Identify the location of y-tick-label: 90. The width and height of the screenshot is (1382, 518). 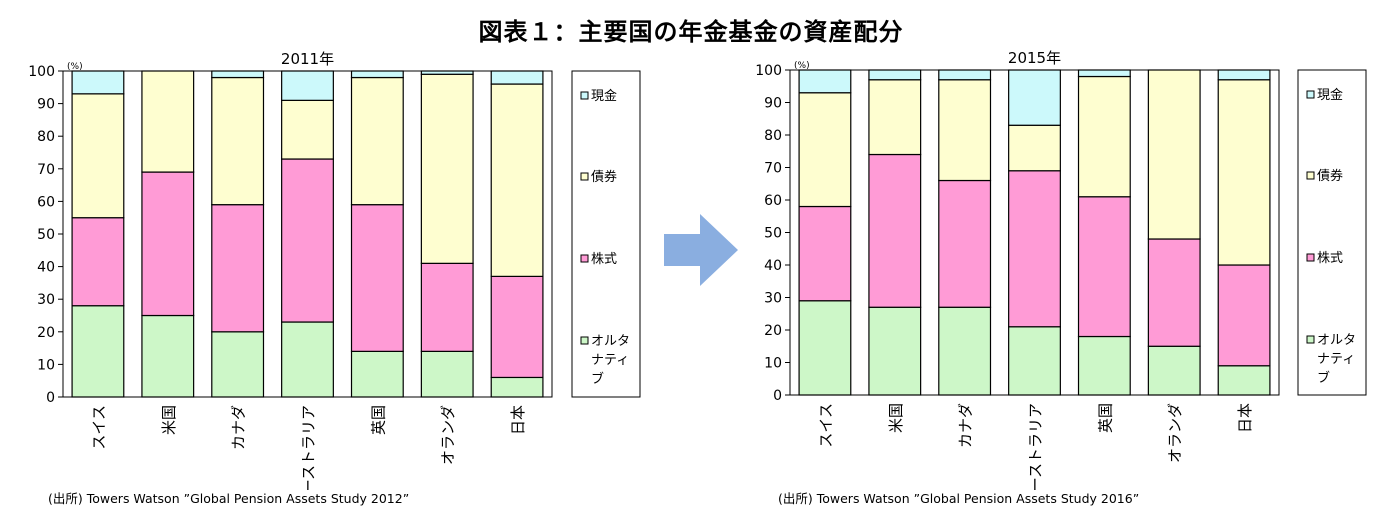
(46, 105).